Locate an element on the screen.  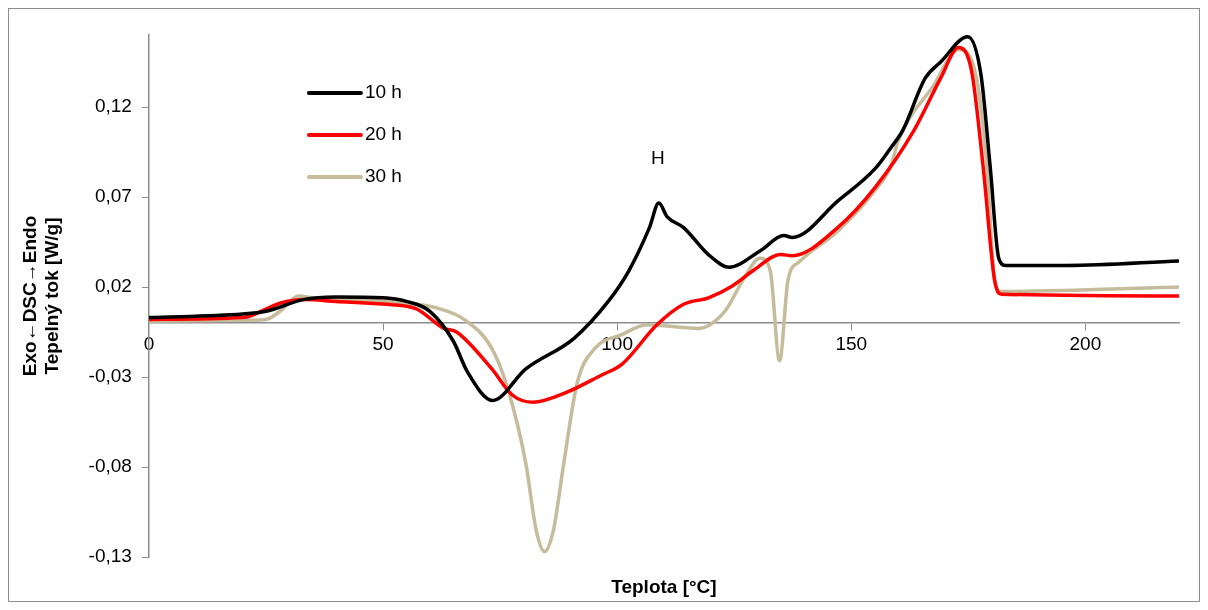
annotation: H is located at coordinates (657, 158).